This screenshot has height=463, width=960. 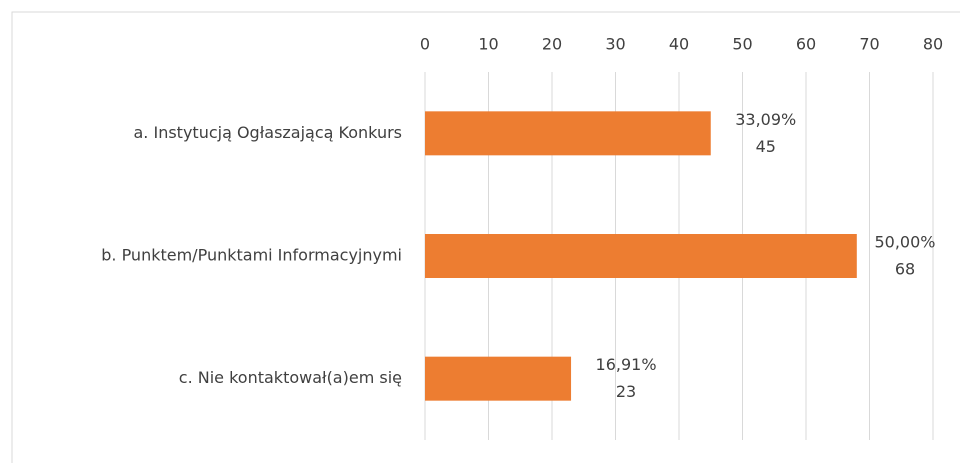 I want to click on data-label-percent: 16,91%, so click(x=626, y=364).